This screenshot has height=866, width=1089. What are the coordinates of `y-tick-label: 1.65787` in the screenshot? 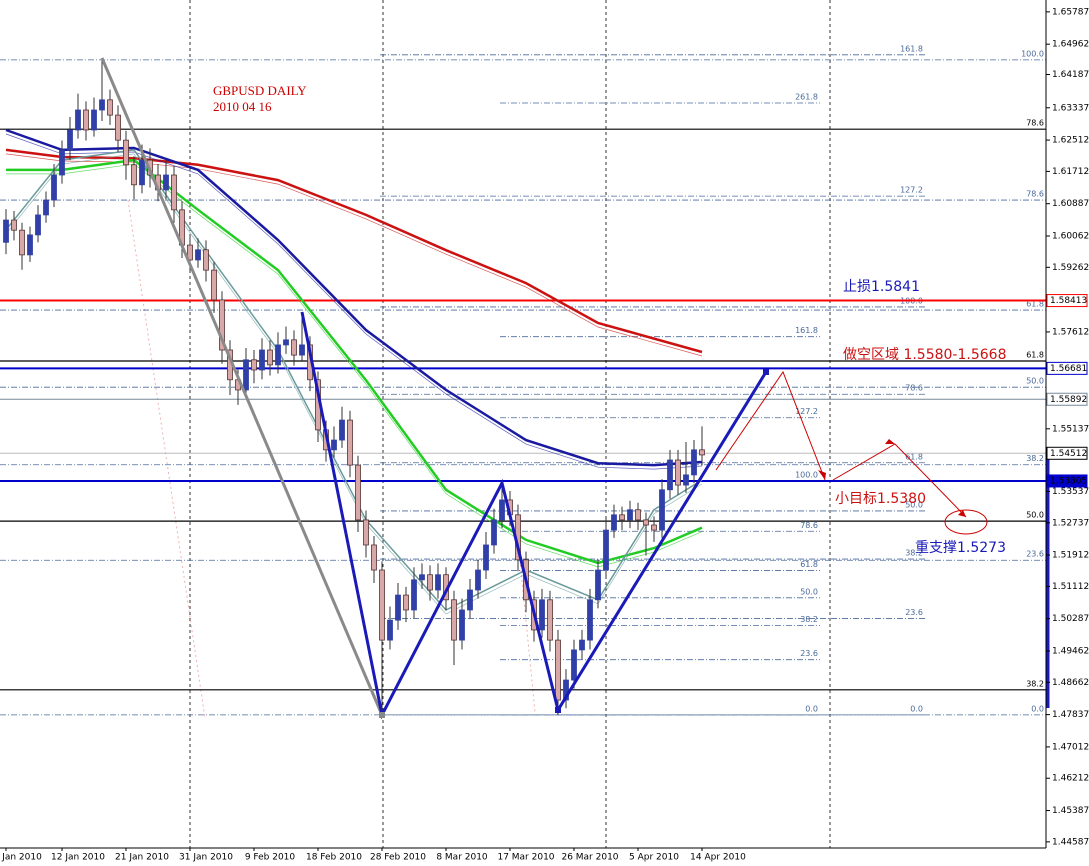 It's located at (1070, 12).